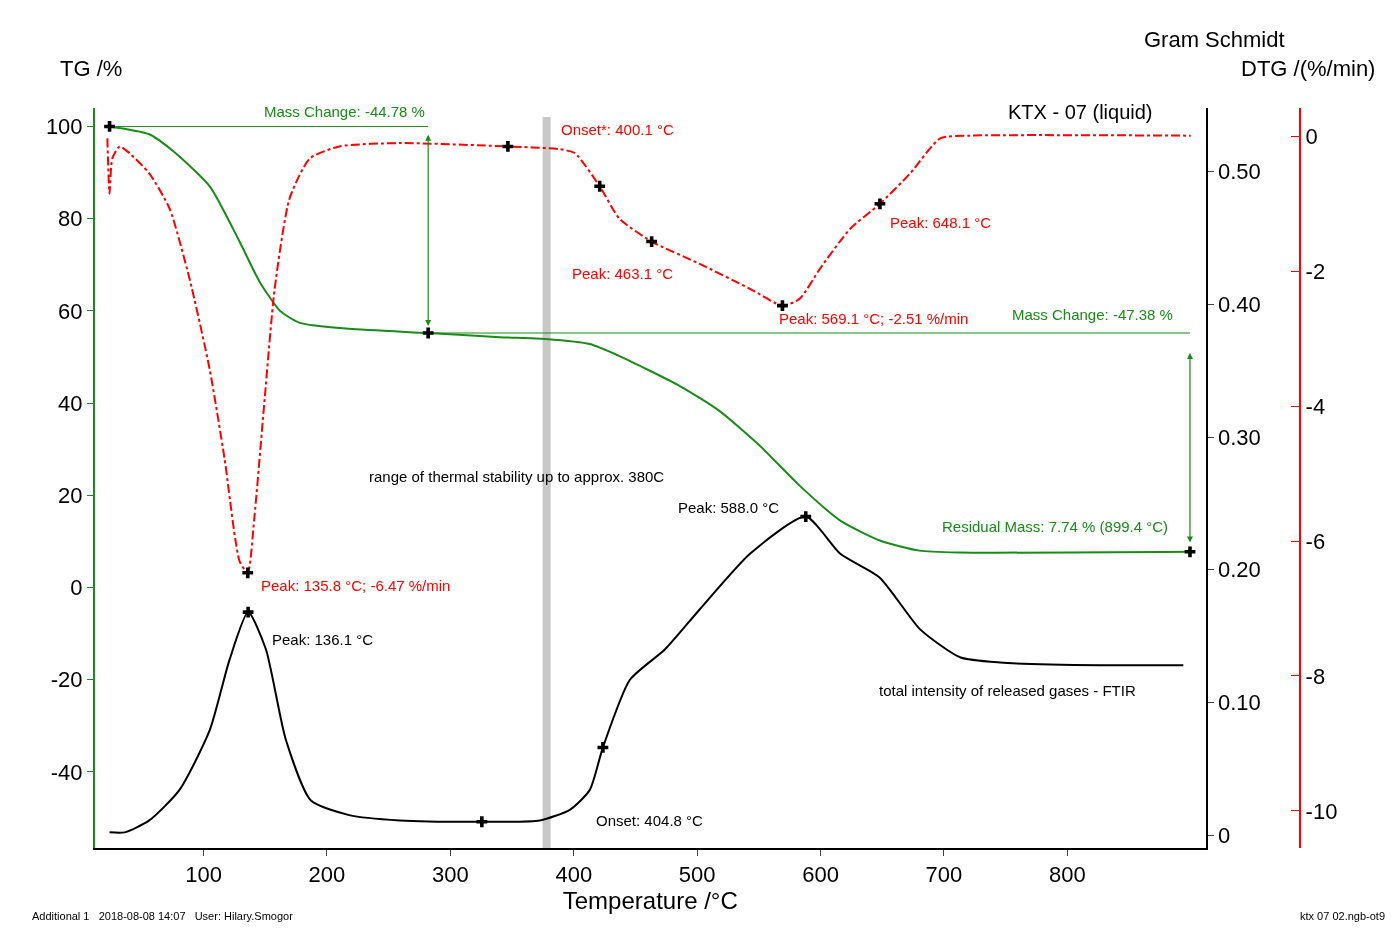 This screenshot has height=932, width=1397. Describe the element at coordinates (66, 772) in the screenshot. I see `y-tick-label: -40` at that location.